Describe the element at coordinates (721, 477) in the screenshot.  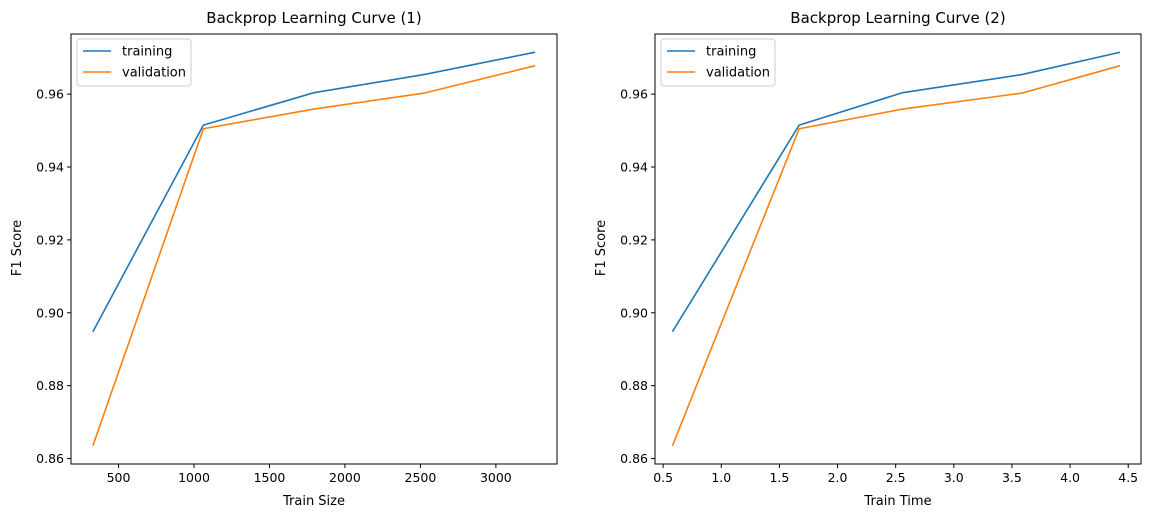
I see `x-tick-label: 1.0` at that location.